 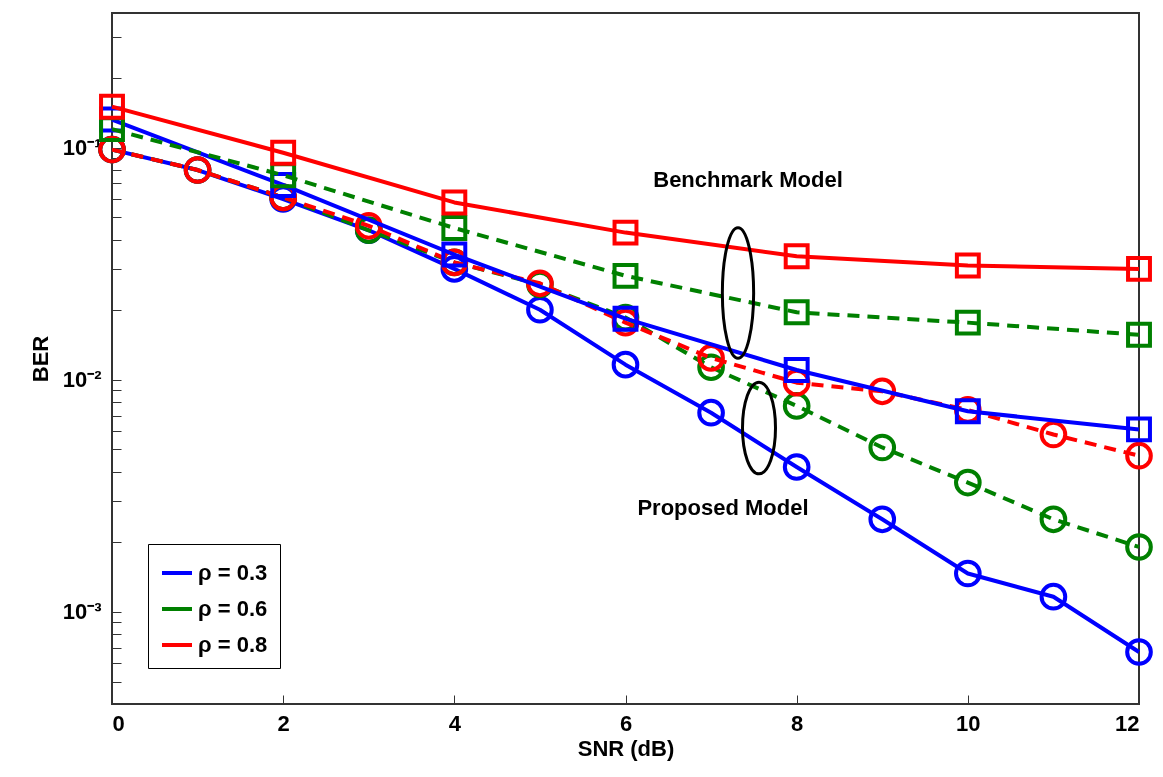 I want to click on x-tick-label: 10, so click(x=968, y=723).